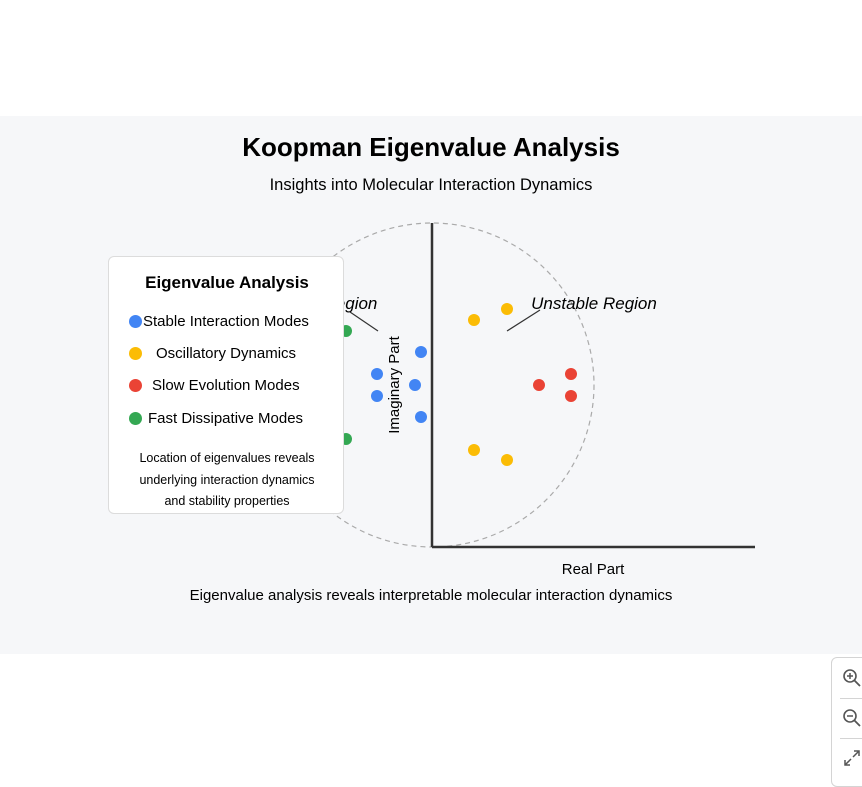 The width and height of the screenshot is (862, 787). Describe the element at coordinates (431, 147) in the screenshot. I see `page-title: Koopman Eigenvalue Analysis` at that location.